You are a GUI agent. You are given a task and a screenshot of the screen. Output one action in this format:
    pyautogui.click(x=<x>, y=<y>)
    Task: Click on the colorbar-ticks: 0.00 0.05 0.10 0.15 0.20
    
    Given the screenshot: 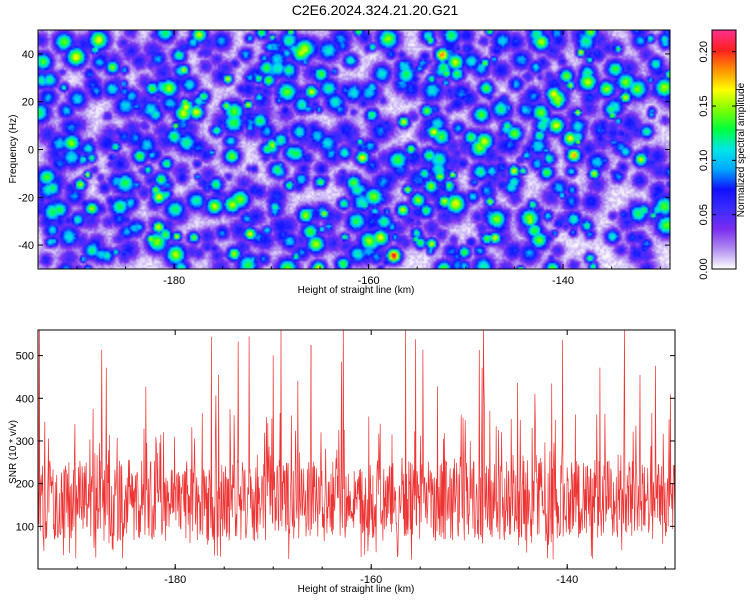 What is the action you would take?
    pyautogui.click(x=717, y=160)
    